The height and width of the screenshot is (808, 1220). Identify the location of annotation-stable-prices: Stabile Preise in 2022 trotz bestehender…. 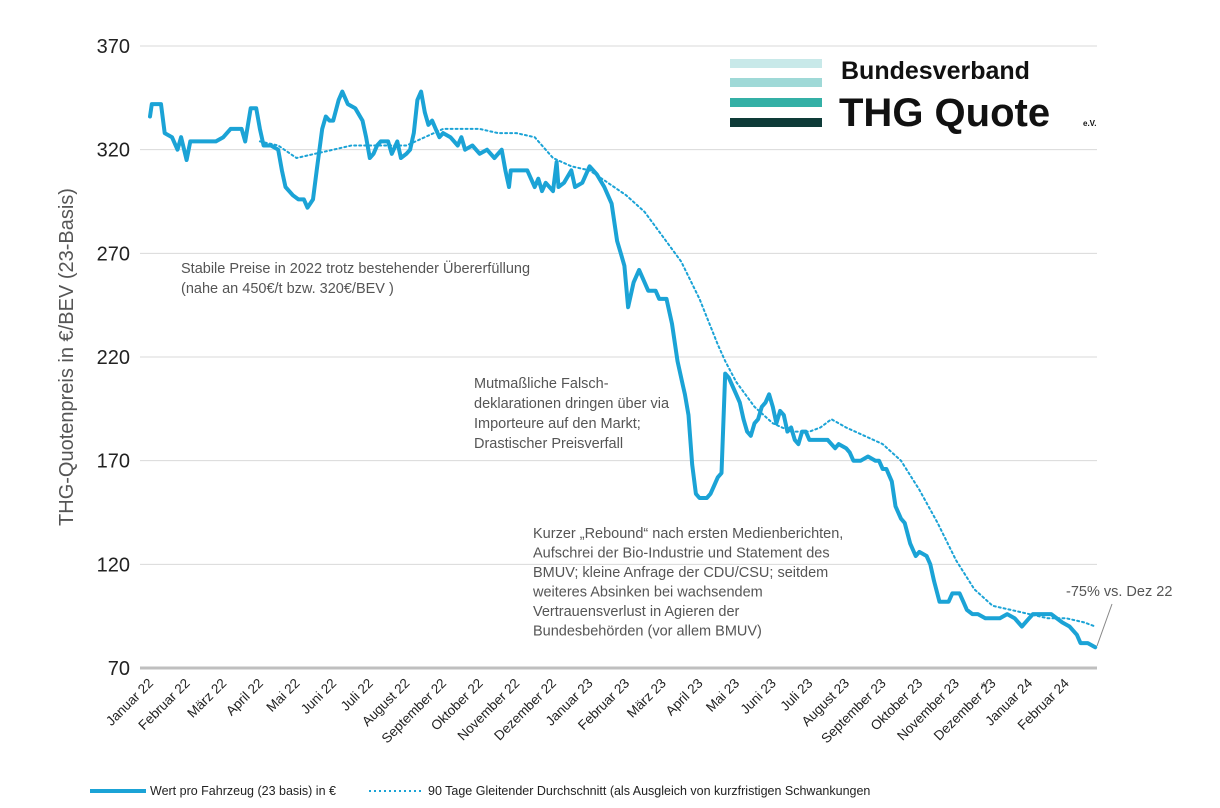
(357, 278).